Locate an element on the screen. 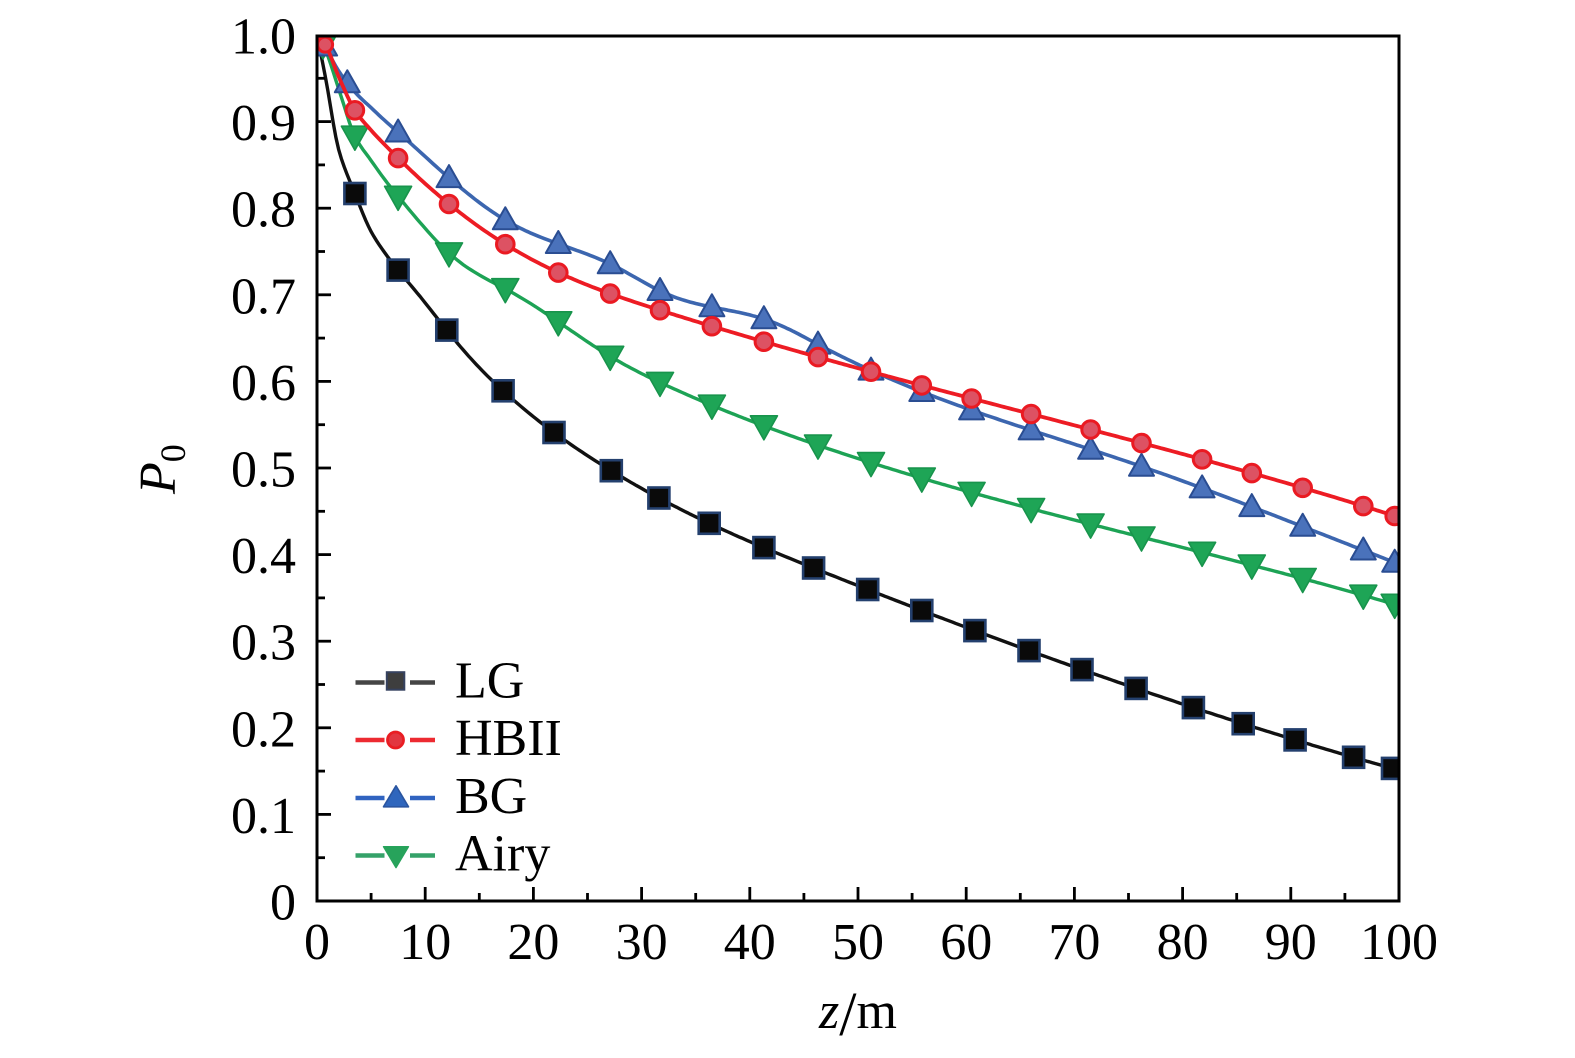  svg-text: 0.9 is located at coordinates (263, 123).